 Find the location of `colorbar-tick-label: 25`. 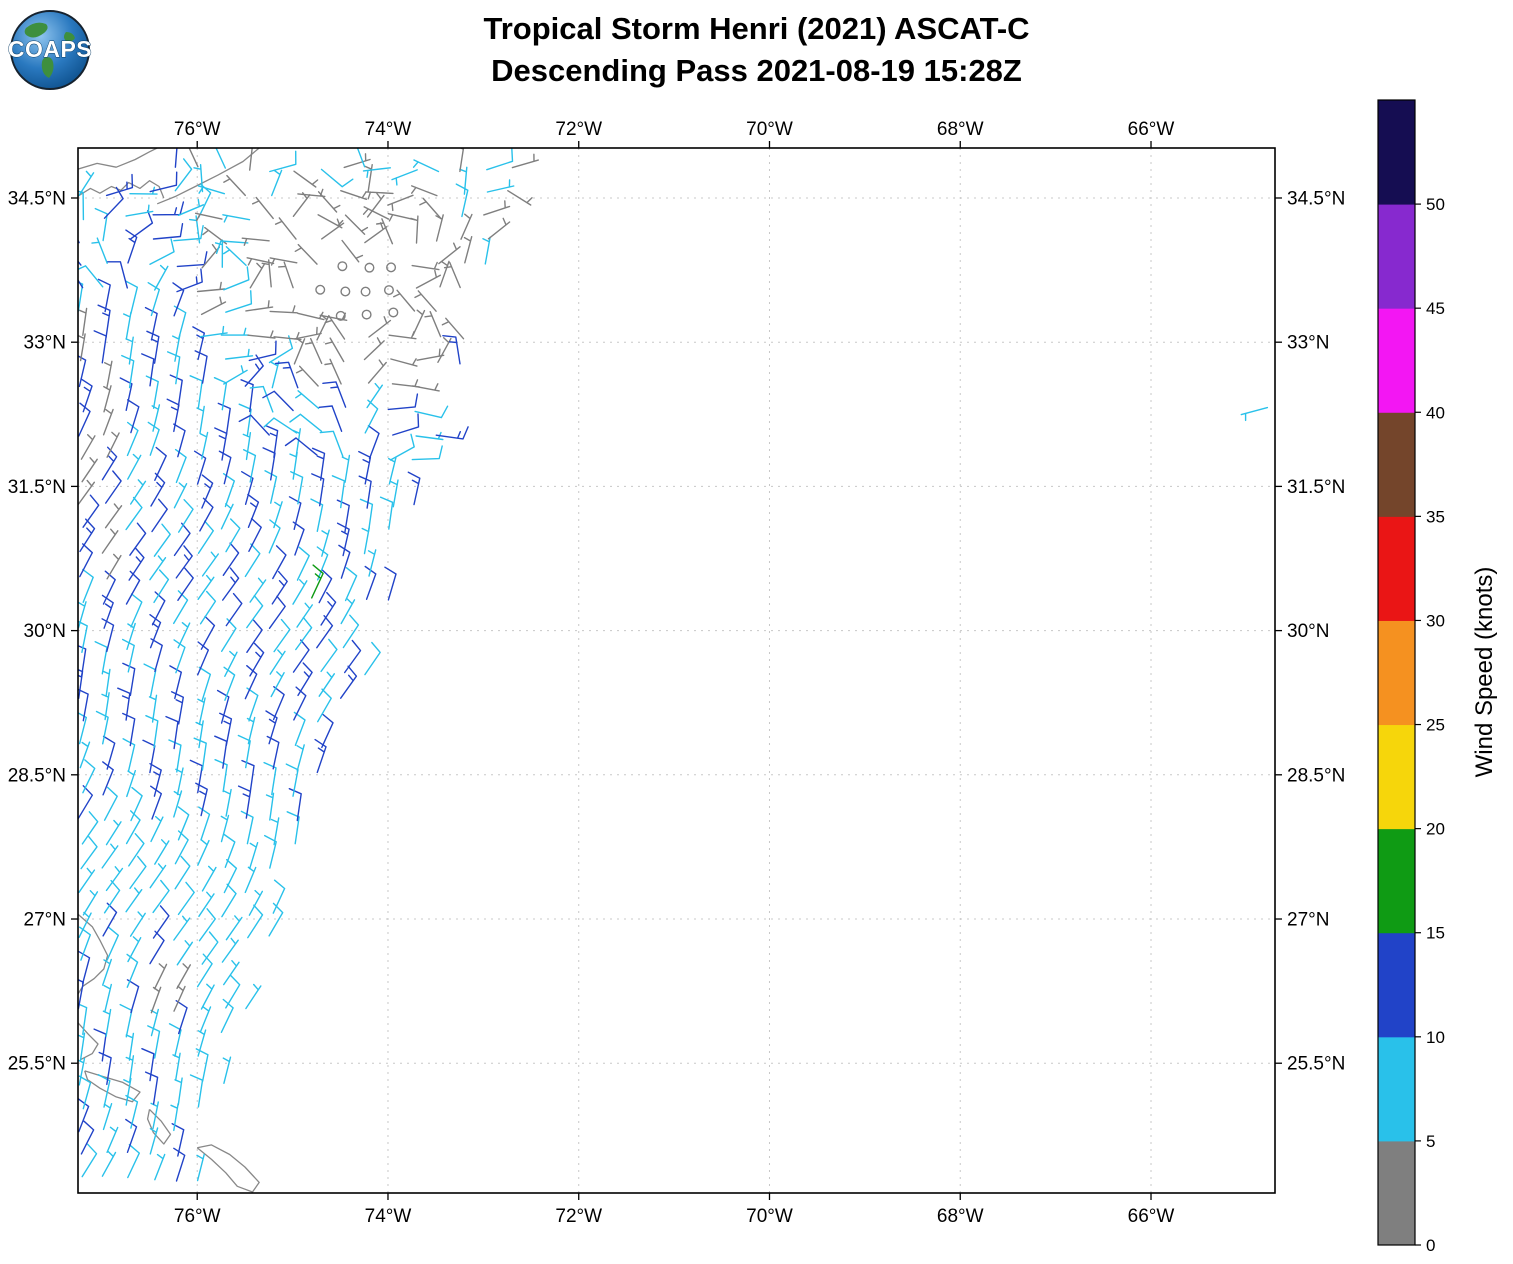

colorbar-tick-label: 25 is located at coordinates (1435, 725).